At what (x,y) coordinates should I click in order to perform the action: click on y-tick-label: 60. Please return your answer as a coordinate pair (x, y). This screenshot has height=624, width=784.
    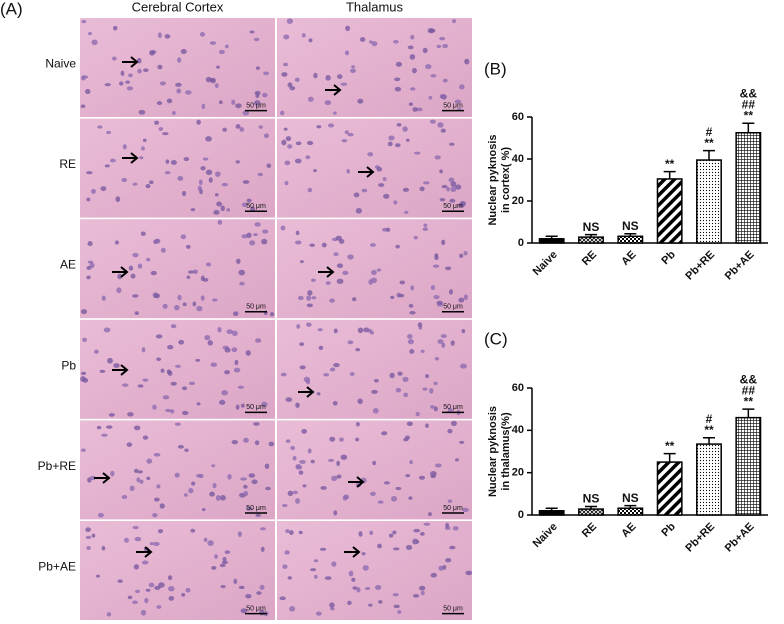
    Looking at the image, I should click on (518, 117).